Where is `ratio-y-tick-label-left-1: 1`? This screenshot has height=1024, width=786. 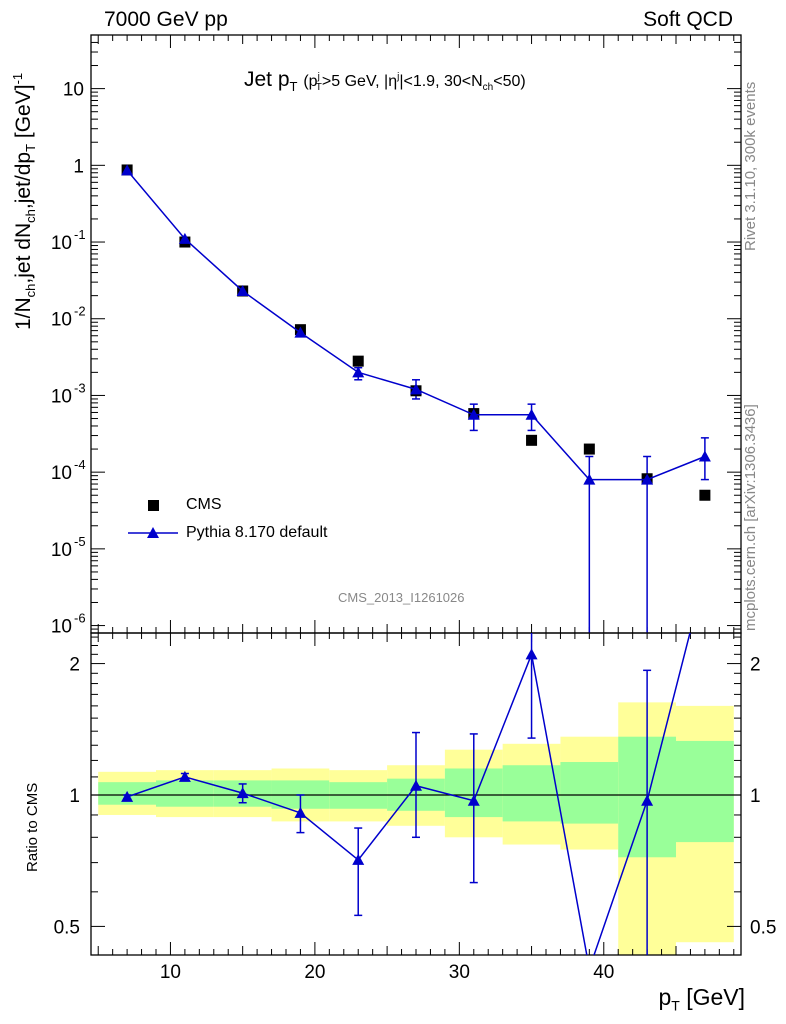
ratio-y-tick-label-left-1: 1 is located at coordinates (74, 796).